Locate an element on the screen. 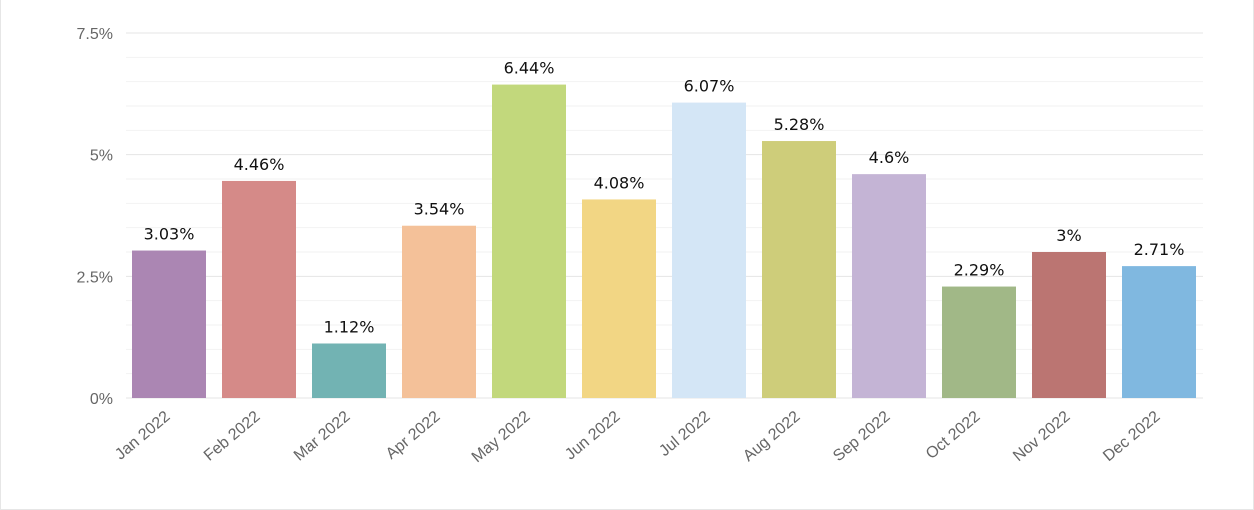 The width and height of the screenshot is (1254, 510). x-tick-label: Aug 2022 is located at coordinates (771, 436).